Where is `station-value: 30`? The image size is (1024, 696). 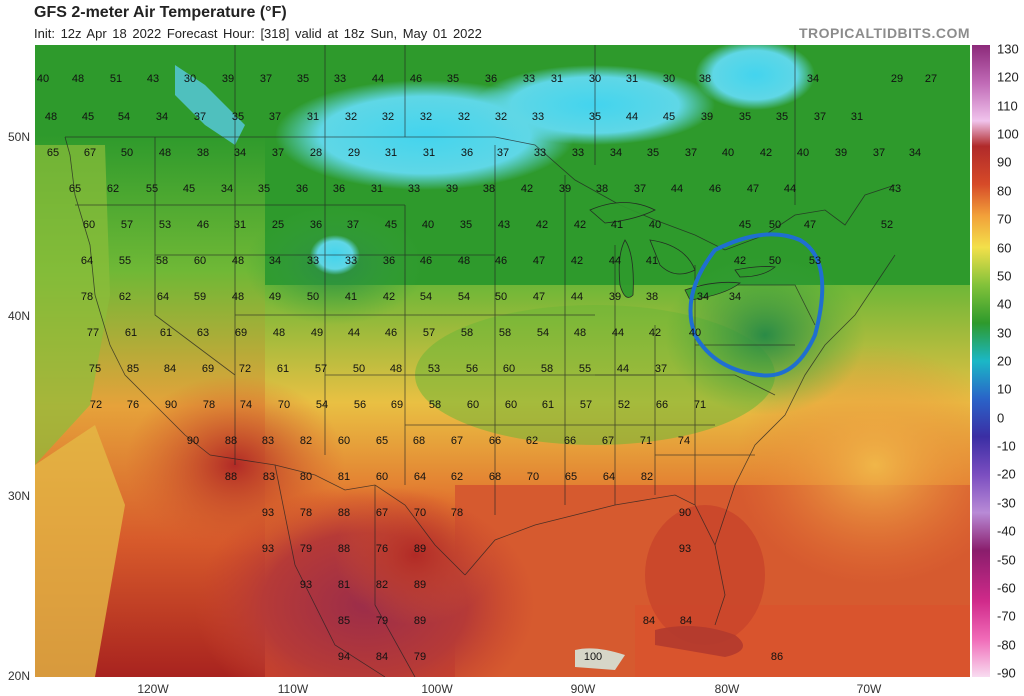
station-value: 30 is located at coordinates (669, 79).